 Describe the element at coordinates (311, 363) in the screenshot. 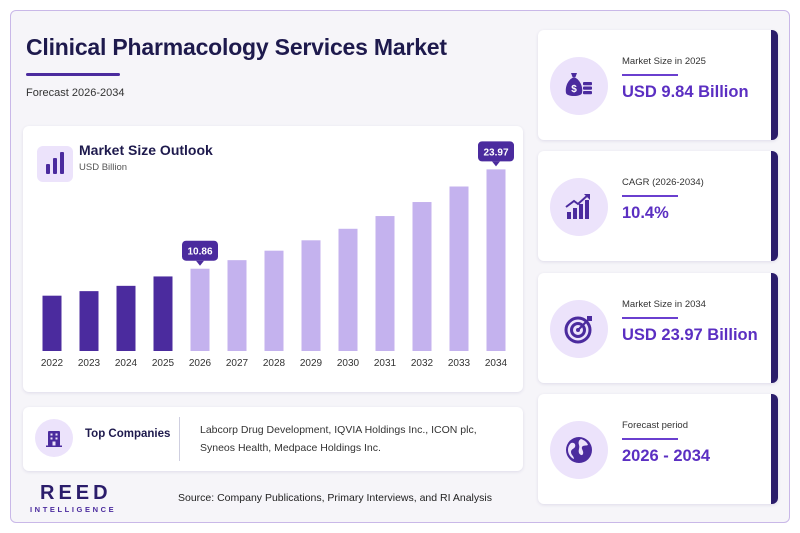

I see `x-tick-label: 2029` at that location.